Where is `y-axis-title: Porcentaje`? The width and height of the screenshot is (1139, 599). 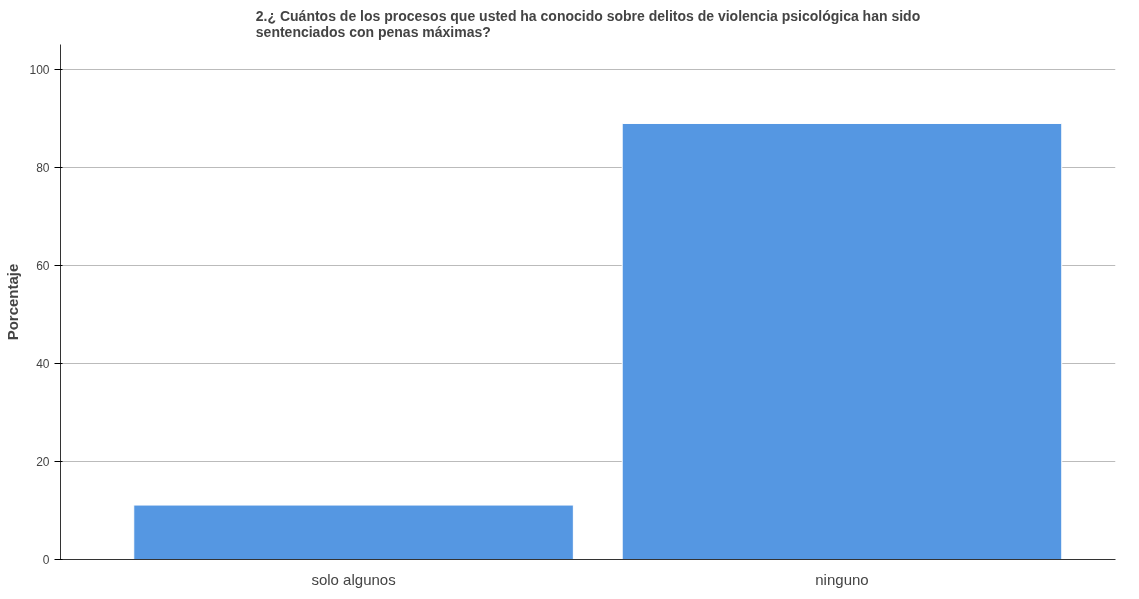 y-axis-title: Porcentaje is located at coordinates (13, 302).